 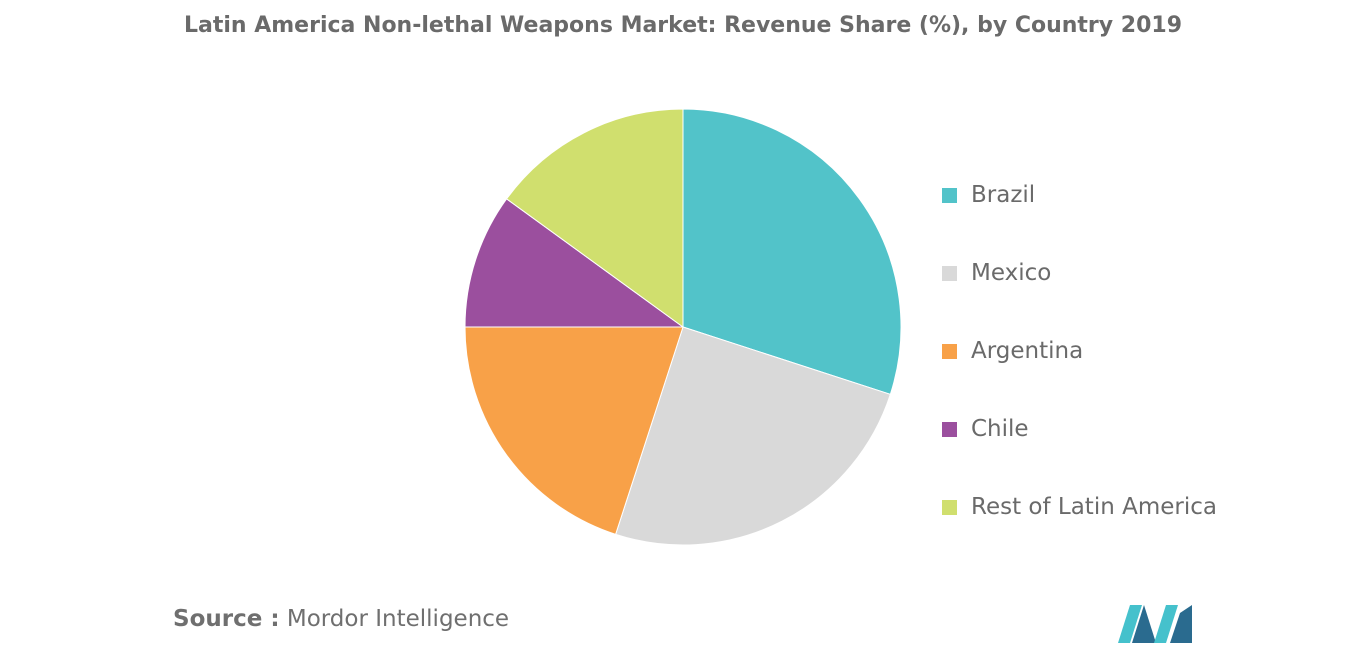 What do you see at coordinates (1079, 273) in the screenshot?
I see `legend-item-mexico: Mexico` at bounding box center [1079, 273].